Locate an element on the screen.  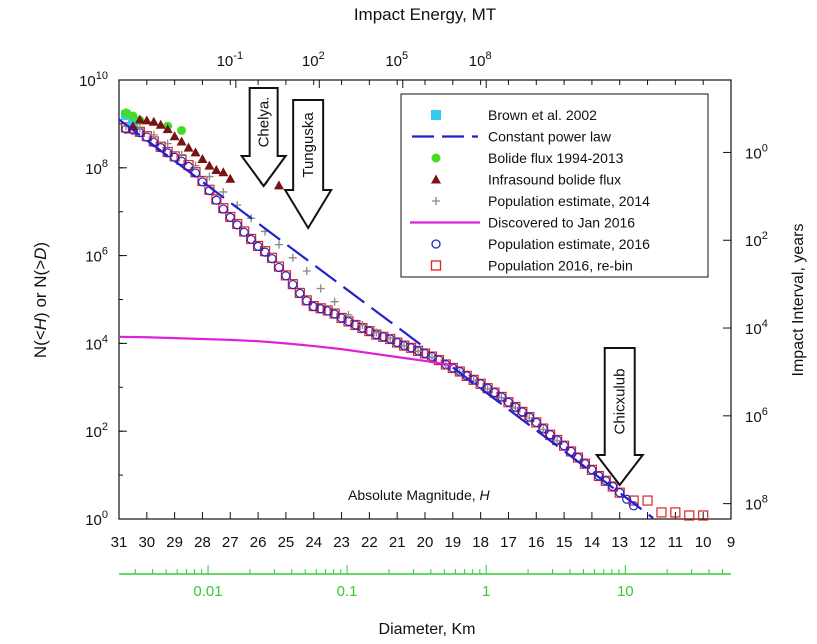
right-tick-label-exp: 2 is located at coordinates (765, 236).